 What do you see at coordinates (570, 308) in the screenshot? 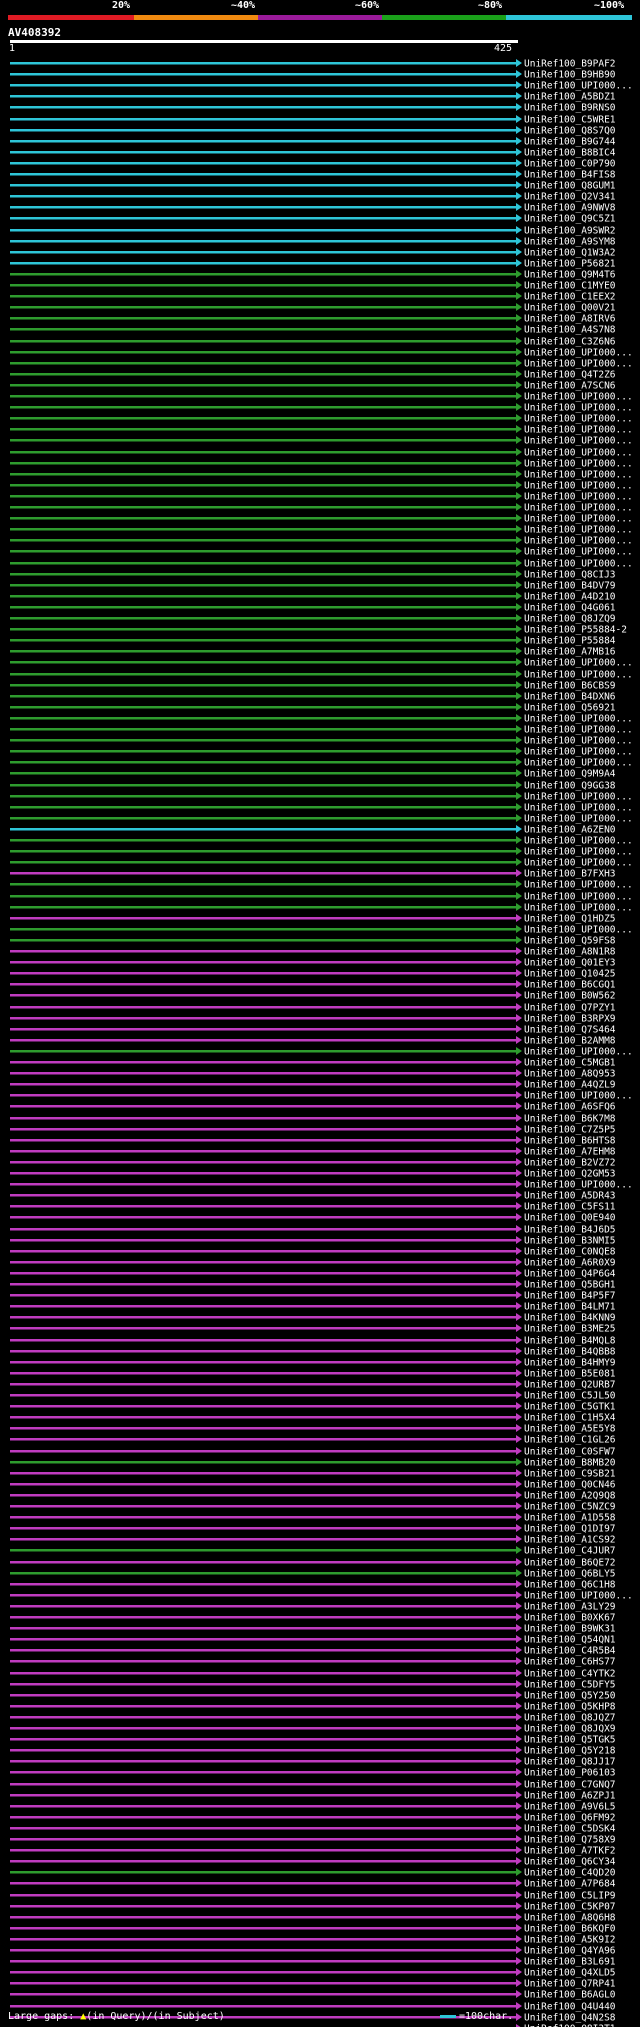
I see `hit-label: UniRef100_Q00V21` at bounding box center [570, 308].